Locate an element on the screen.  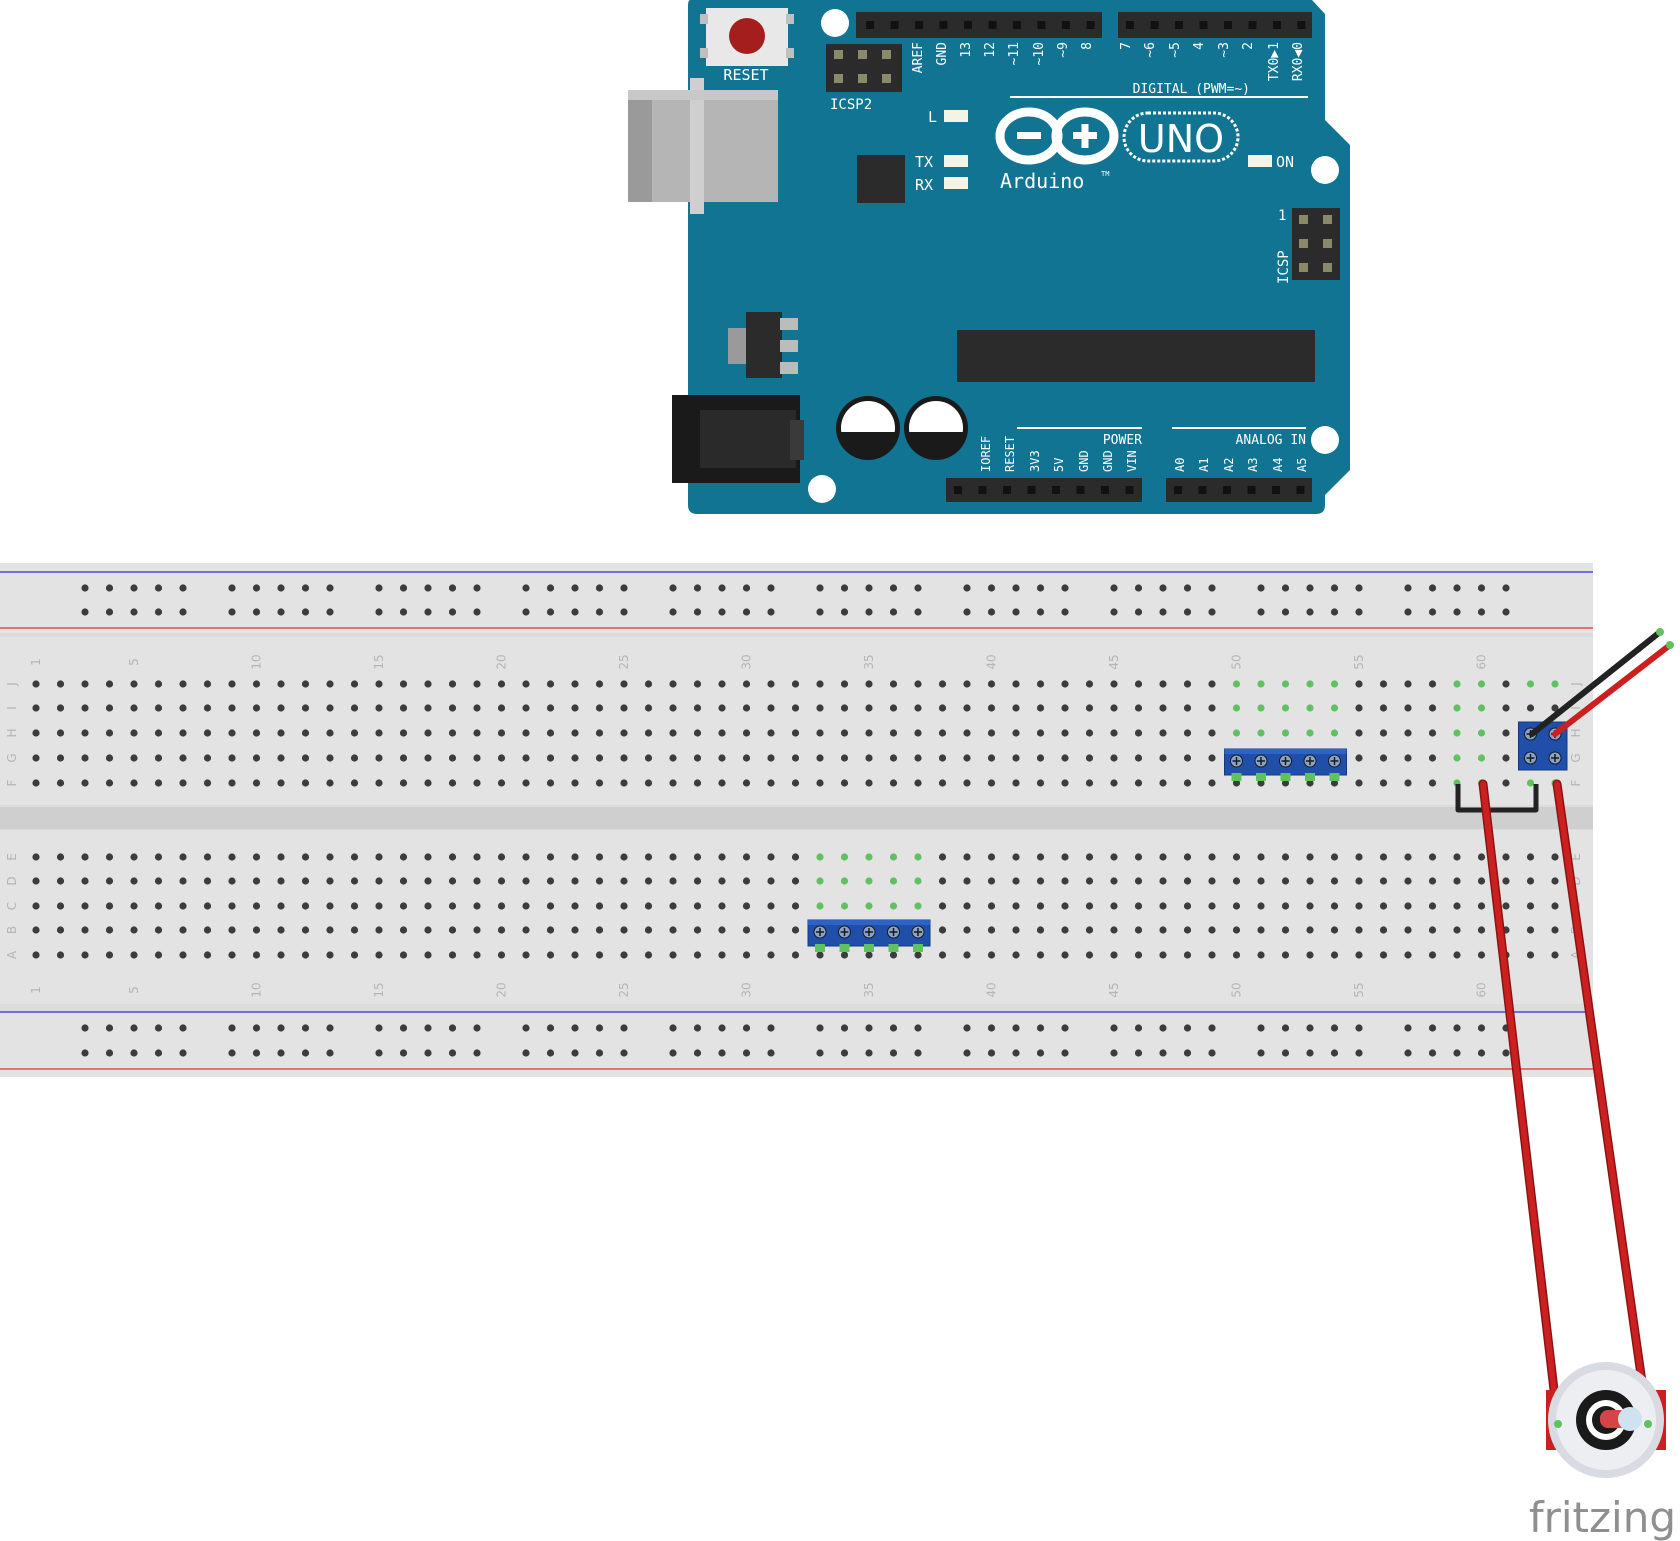
row-letter: E is located at coordinates (1576, 857).